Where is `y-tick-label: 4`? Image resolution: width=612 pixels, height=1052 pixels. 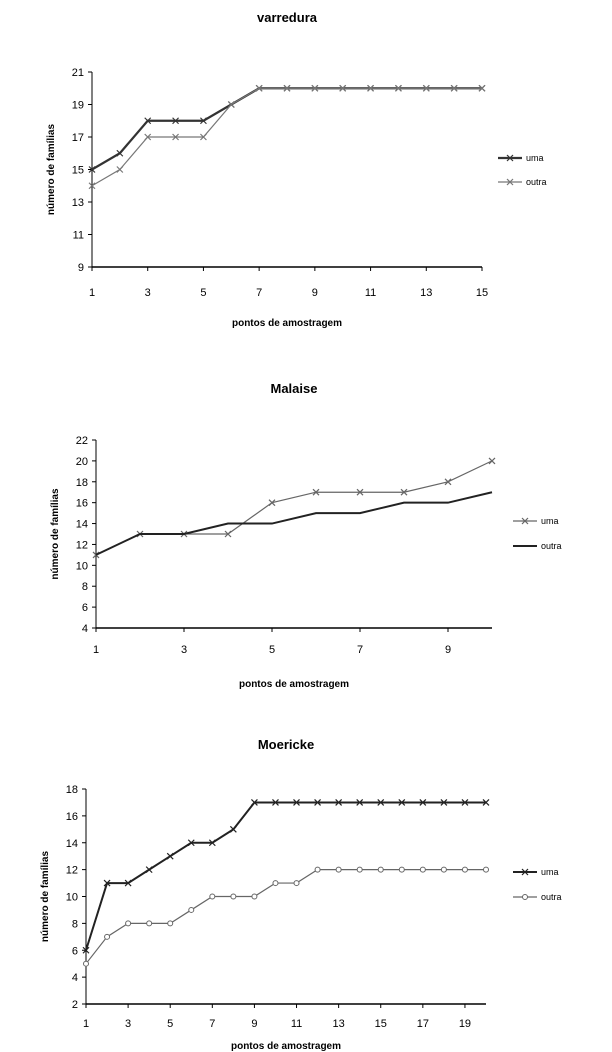
y-tick-label: 4 is located at coordinates (85, 629).